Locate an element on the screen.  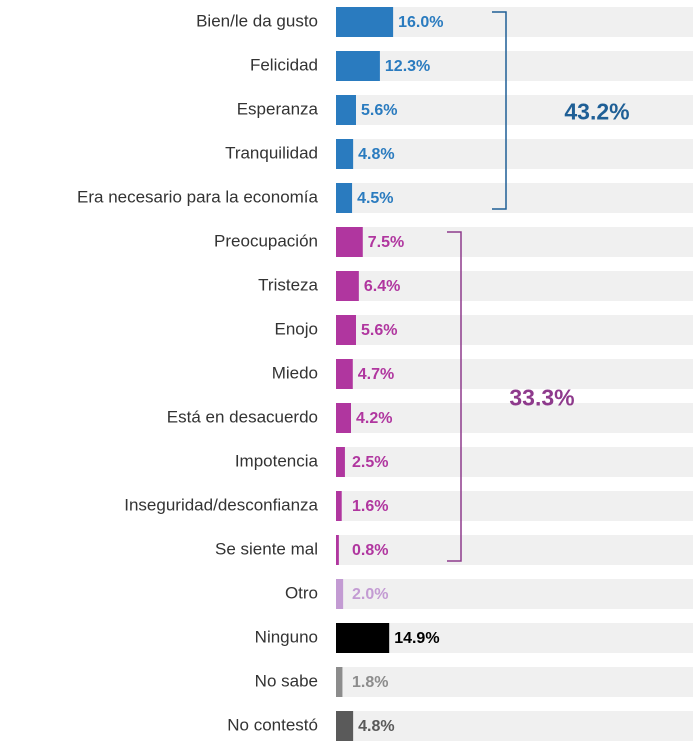
value-label: 7.5% is located at coordinates (386, 242).